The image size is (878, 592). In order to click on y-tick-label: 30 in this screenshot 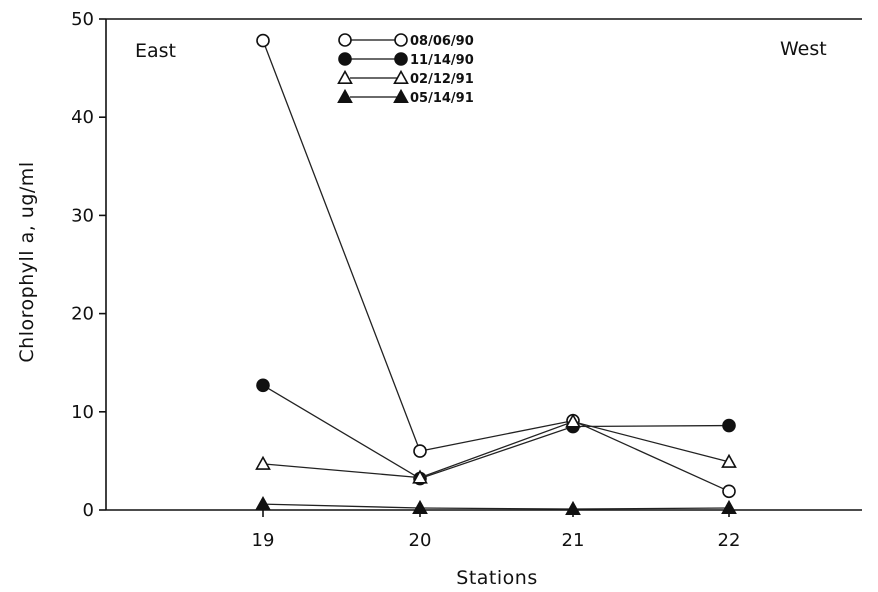, I will do `click(82, 215)`.